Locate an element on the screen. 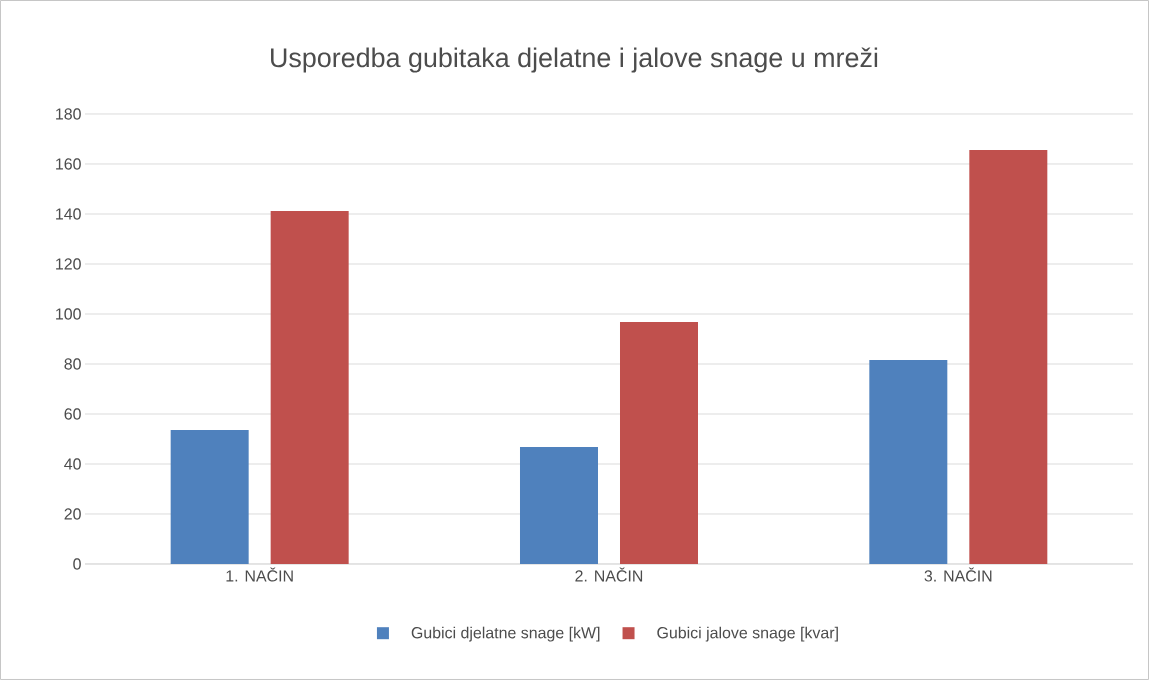 This screenshot has width=1149, height=680. y-tick-label: 80 is located at coordinates (72, 364).